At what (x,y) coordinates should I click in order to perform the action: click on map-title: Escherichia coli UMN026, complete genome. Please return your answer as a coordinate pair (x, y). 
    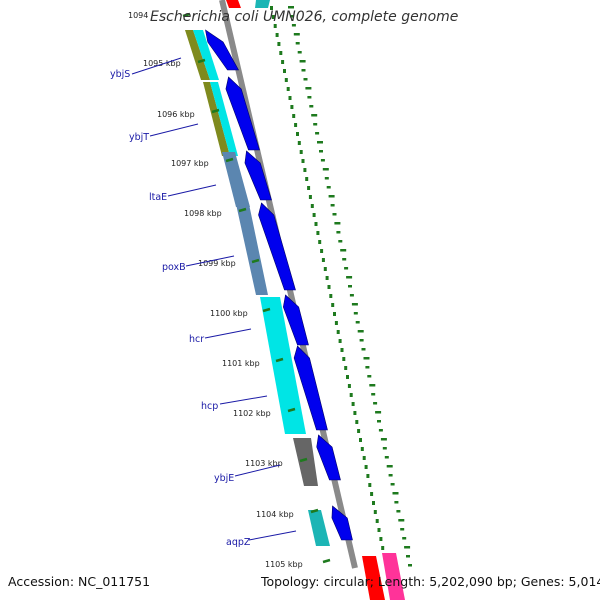
    Looking at the image, I should click on (304, 17).